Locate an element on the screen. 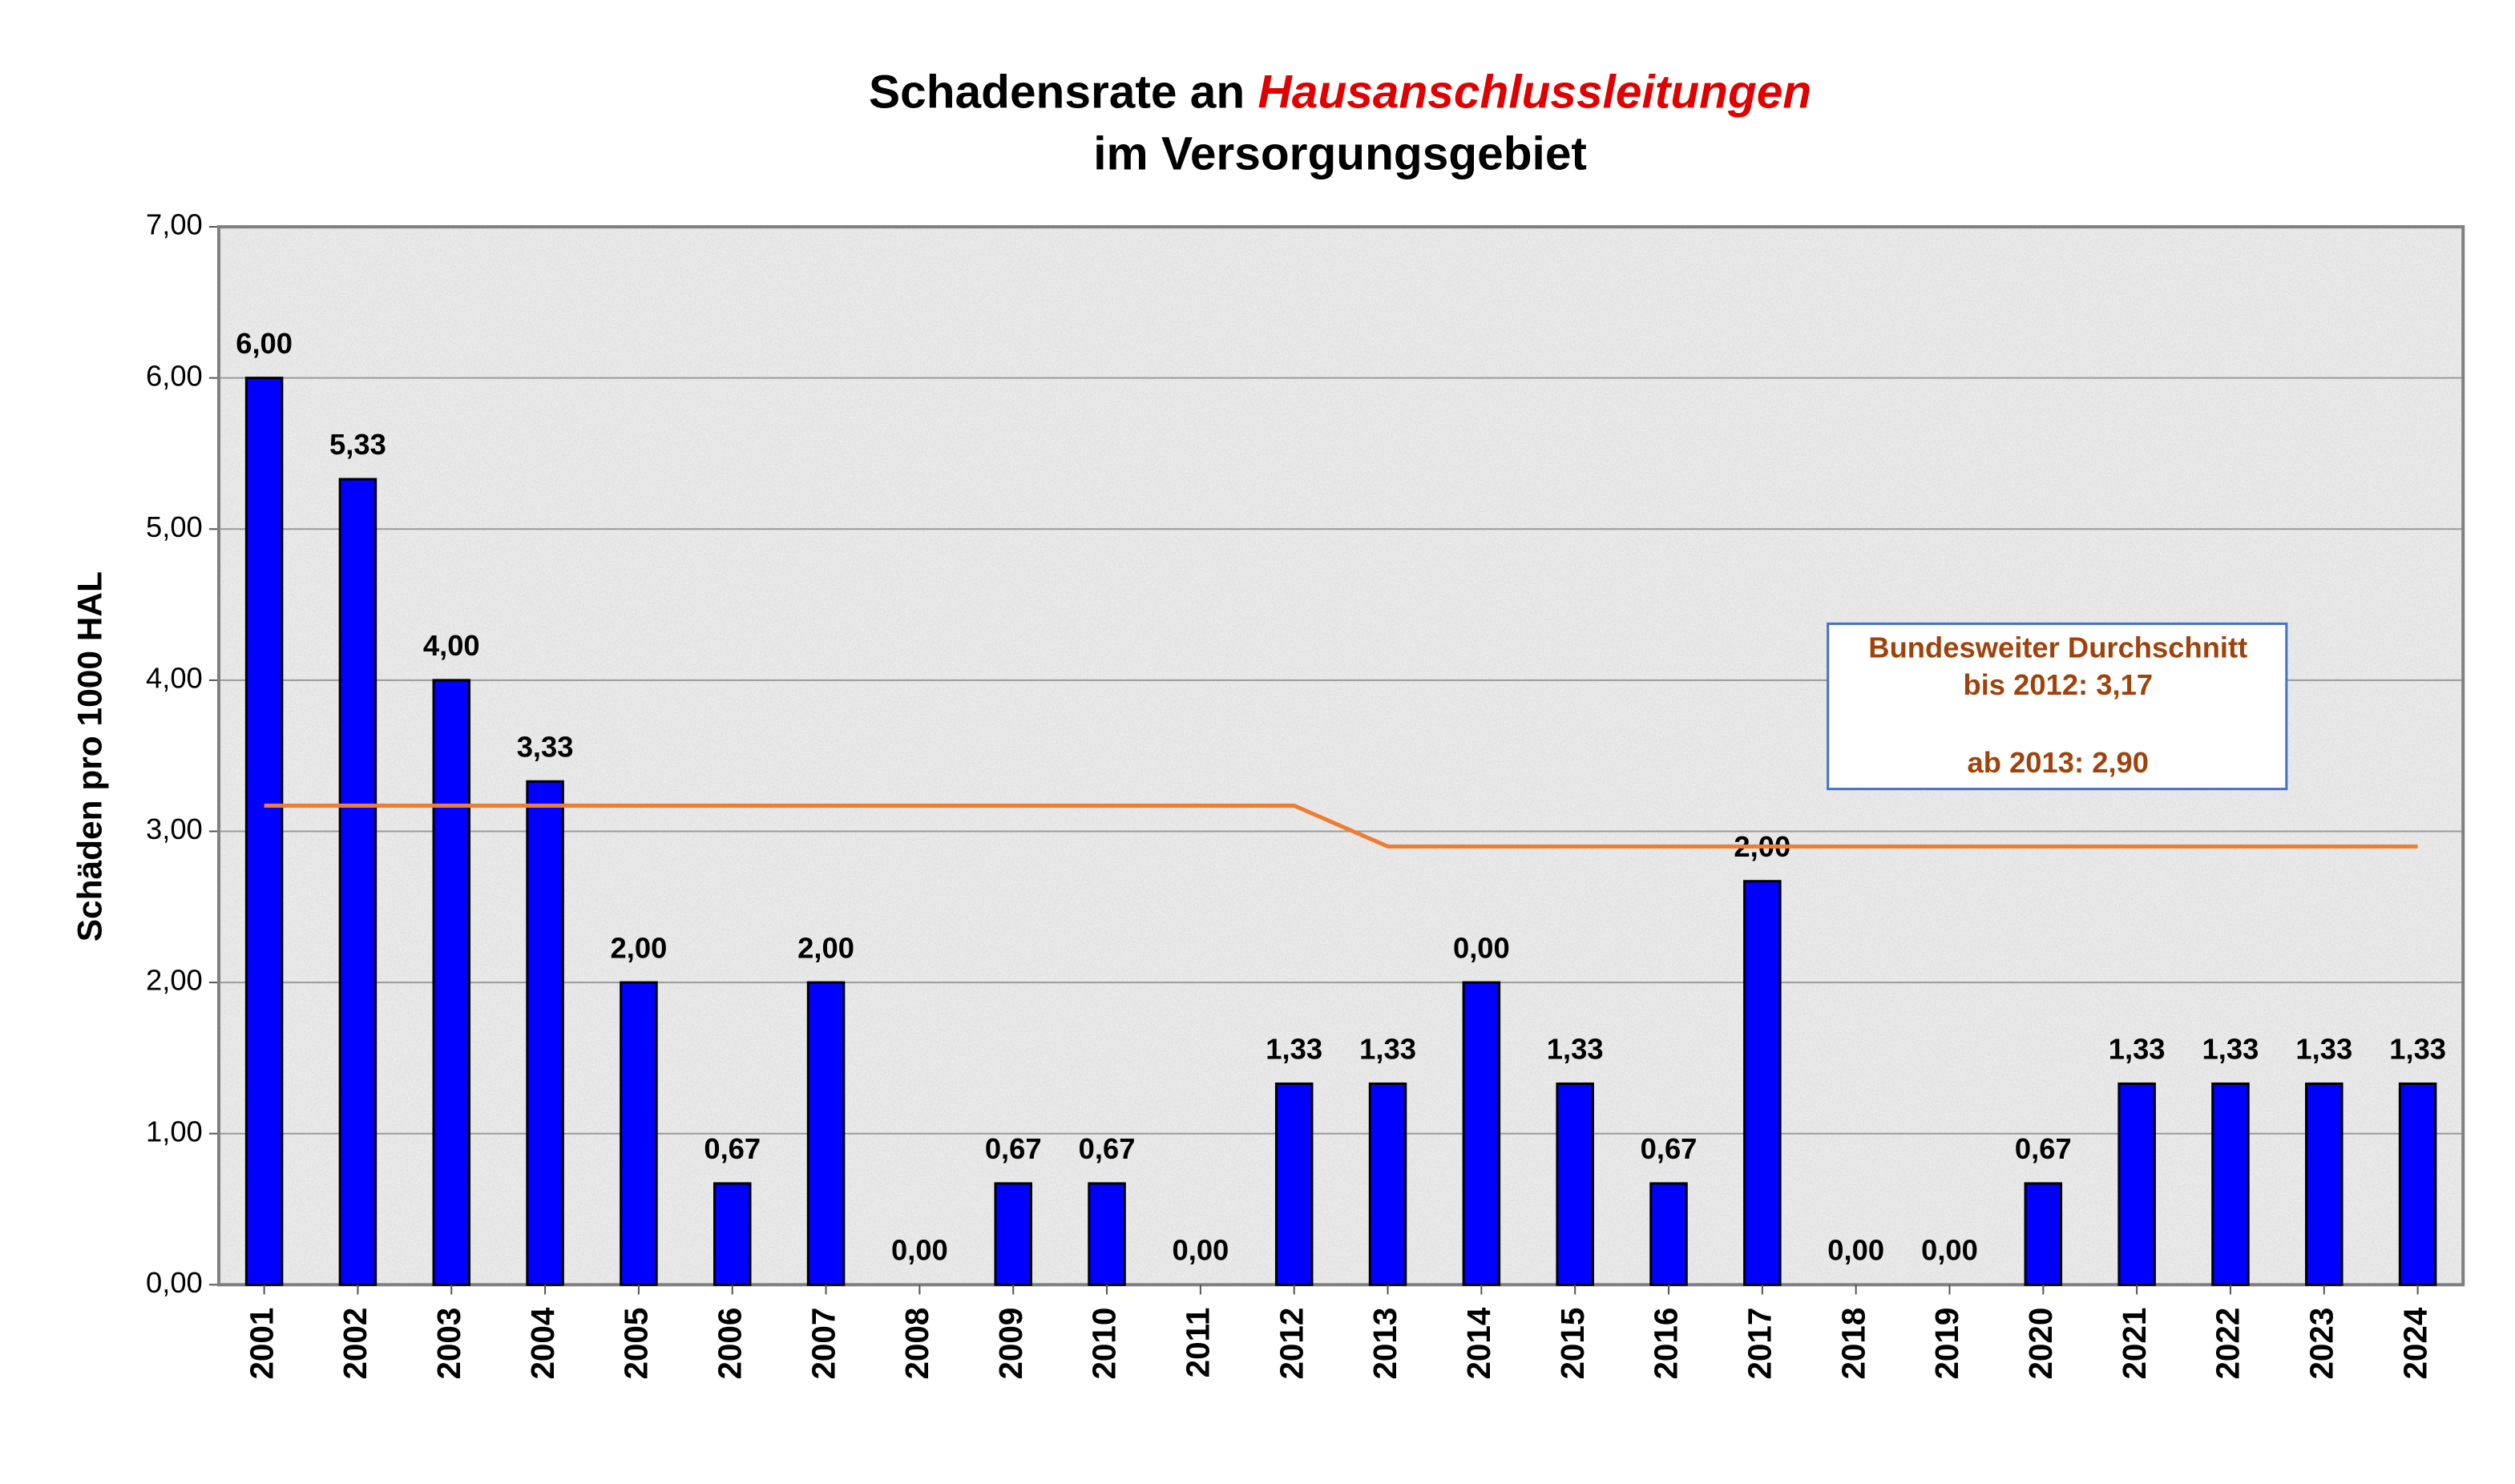 The height and width of the screenshot is (1484, 2515). y-tick-label: 6,00 is located at coordinates (174, 376).